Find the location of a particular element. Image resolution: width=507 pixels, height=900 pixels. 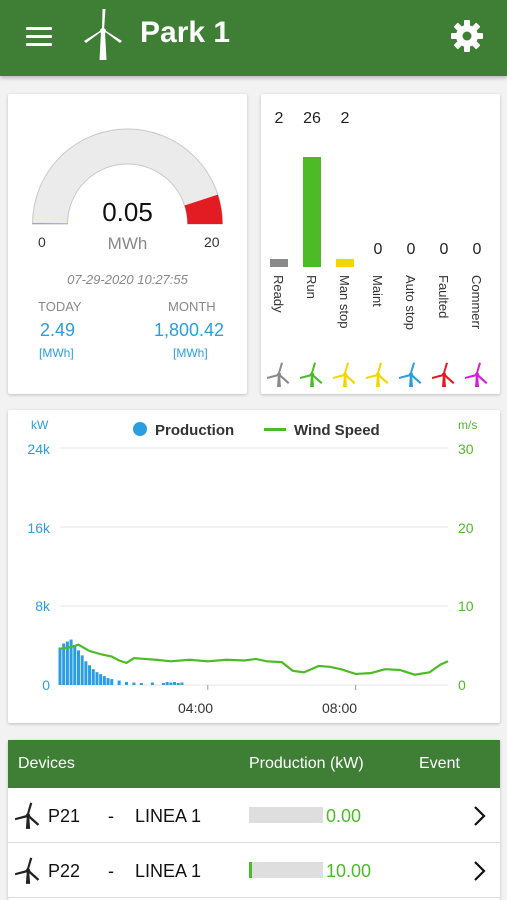

app-bar: Park 1 is located at coordinates (253, 38).